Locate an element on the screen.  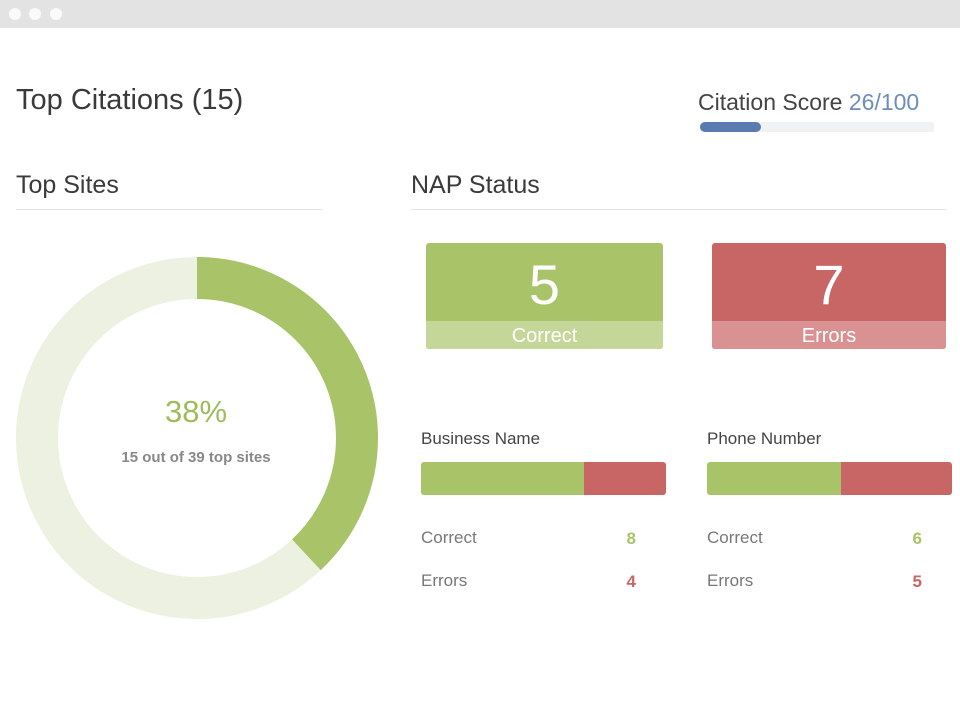
nap-correct-label: Correct is located at coordinates (544, 335).